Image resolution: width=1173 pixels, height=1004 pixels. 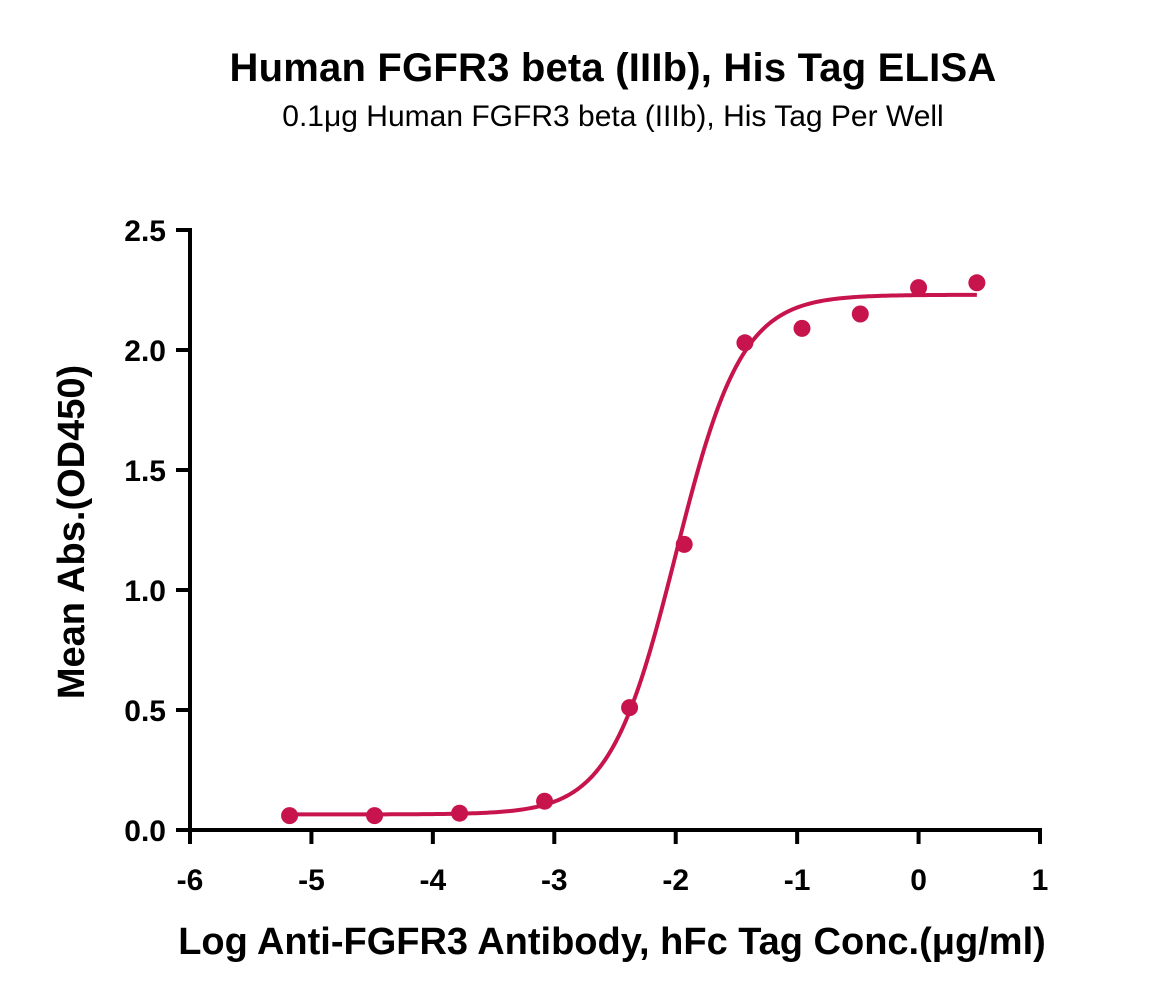 I want to click on x-tick-label: -2, so click(x=675, y=880).